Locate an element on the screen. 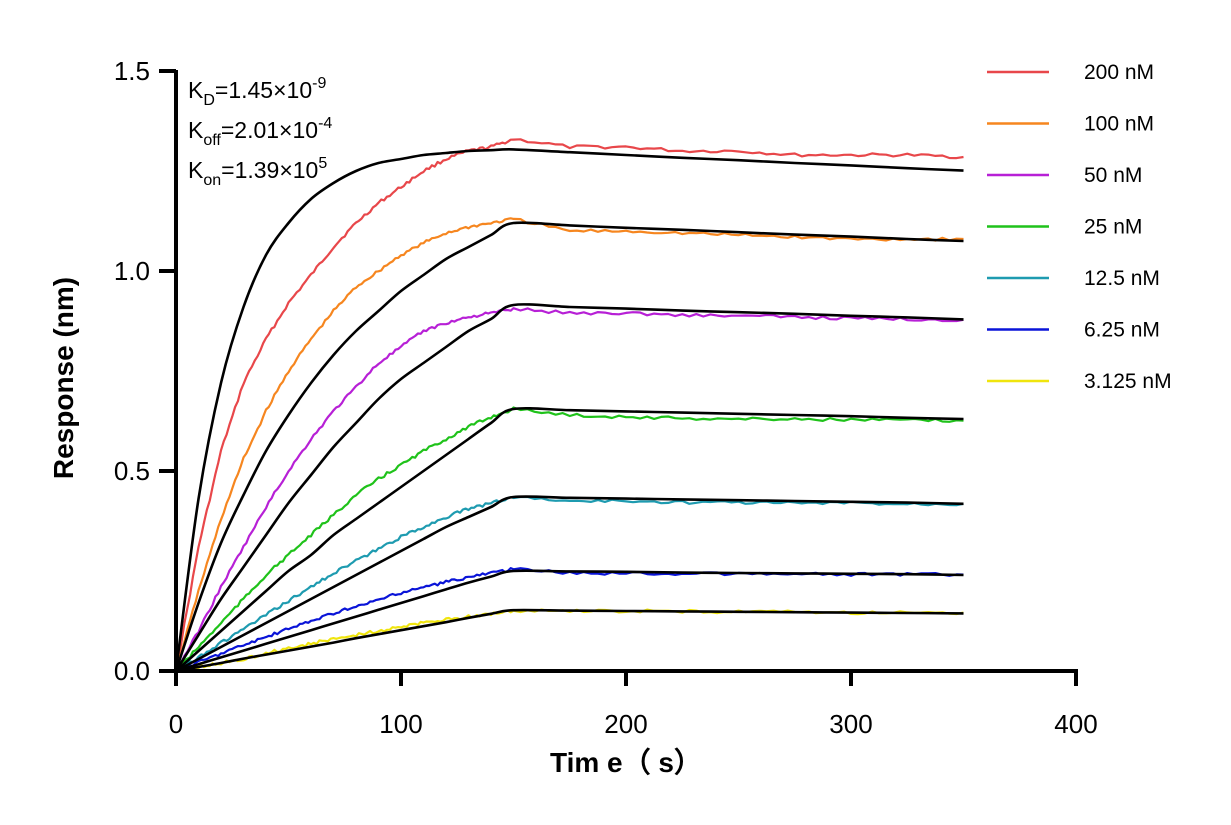  x-axis-title: Tim e（ s） is located at coordinates (626, 762).